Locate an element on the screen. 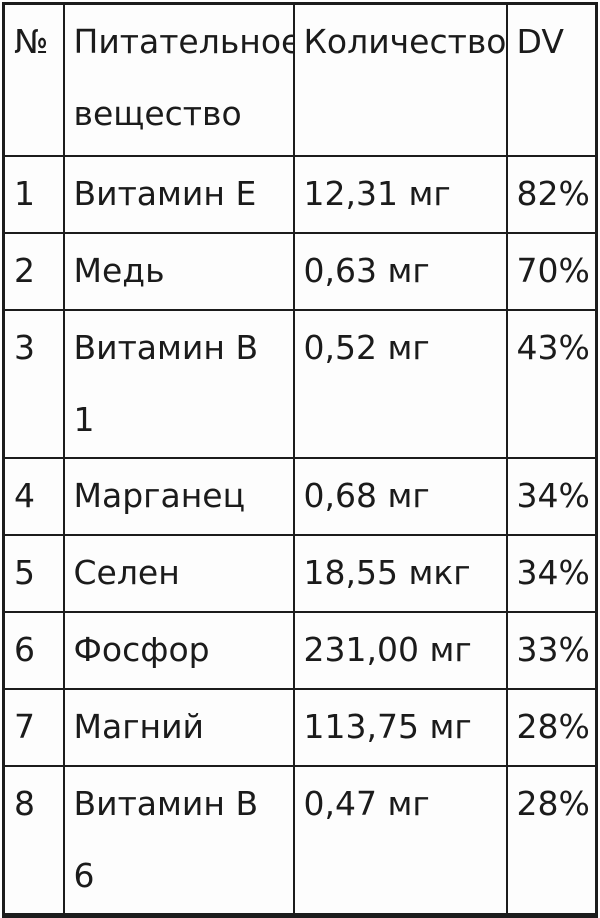 The width and height of the screenshot is (600, 918). table-row: 6 Фосфор 231,00 мг 33% is located at coordinates (300, 650).